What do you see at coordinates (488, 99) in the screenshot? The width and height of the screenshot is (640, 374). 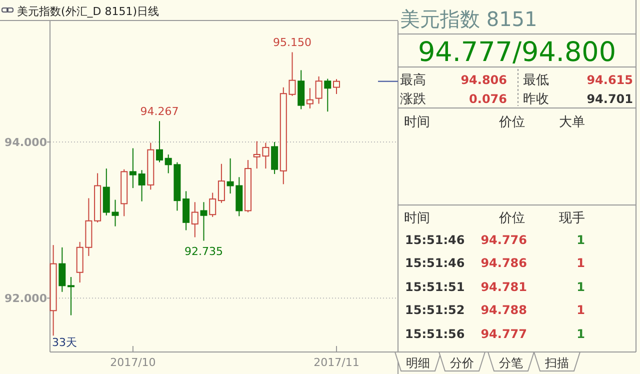 I see `text: 0.076` at bounding box center [488, 99].